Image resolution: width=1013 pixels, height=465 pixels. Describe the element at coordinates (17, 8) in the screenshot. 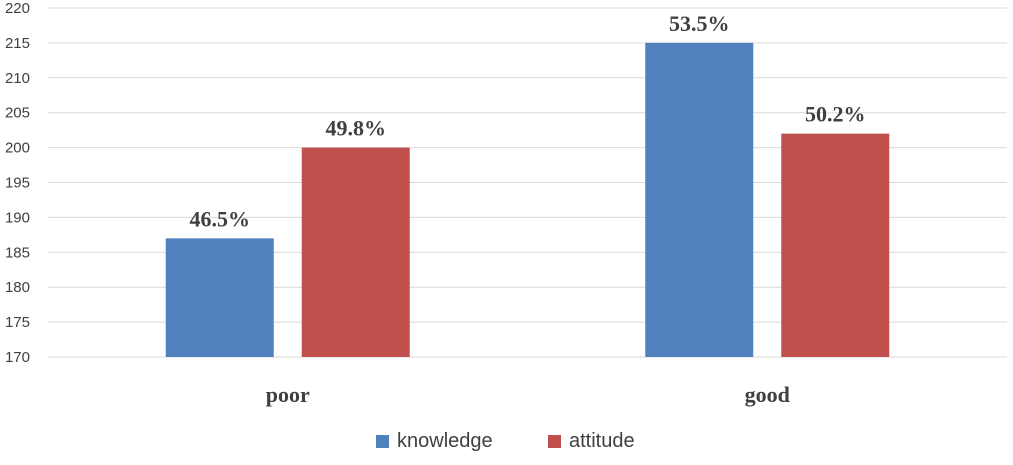

I see `y-tick-label: 220` at that location.